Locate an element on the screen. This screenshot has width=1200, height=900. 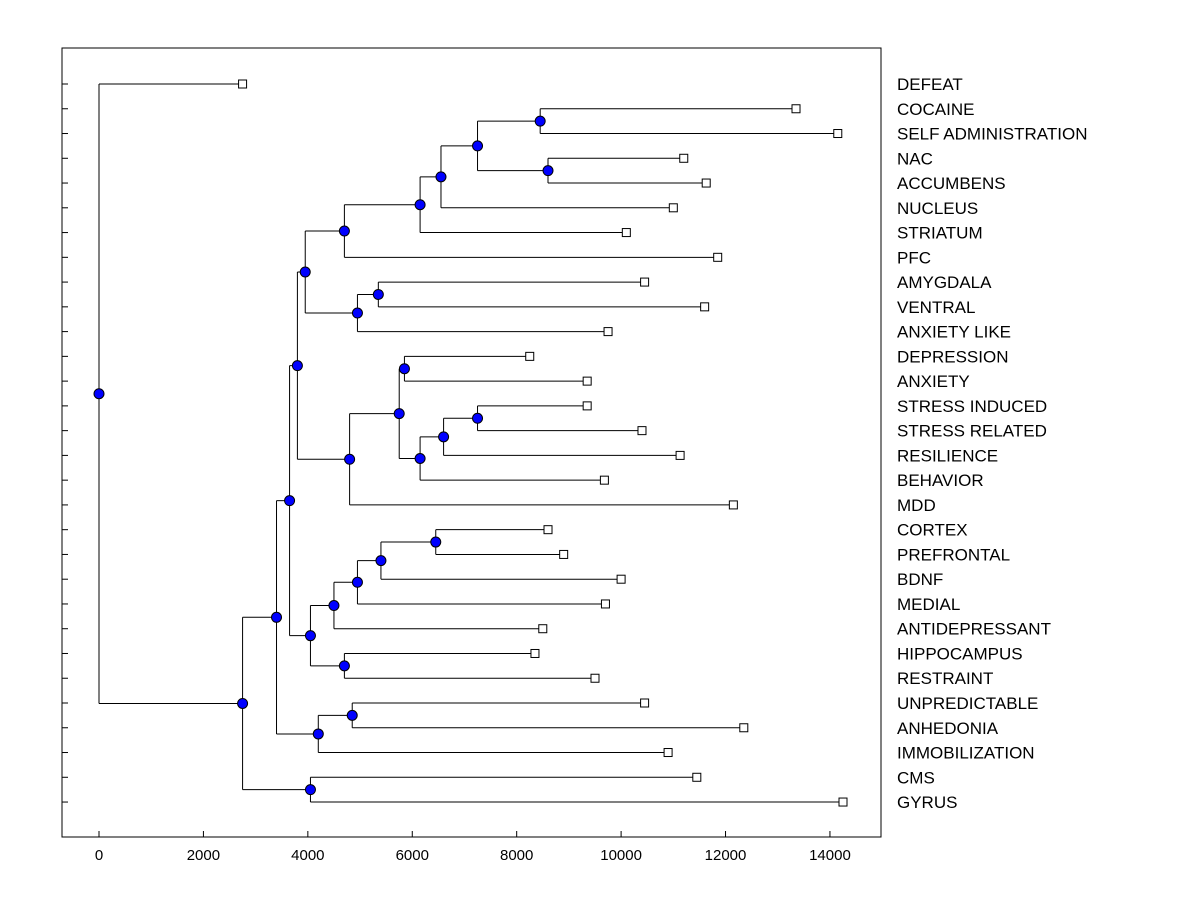
leaf-label-antidepressant: ANTIDEPRESSANT is located at coordinates (974, 629).